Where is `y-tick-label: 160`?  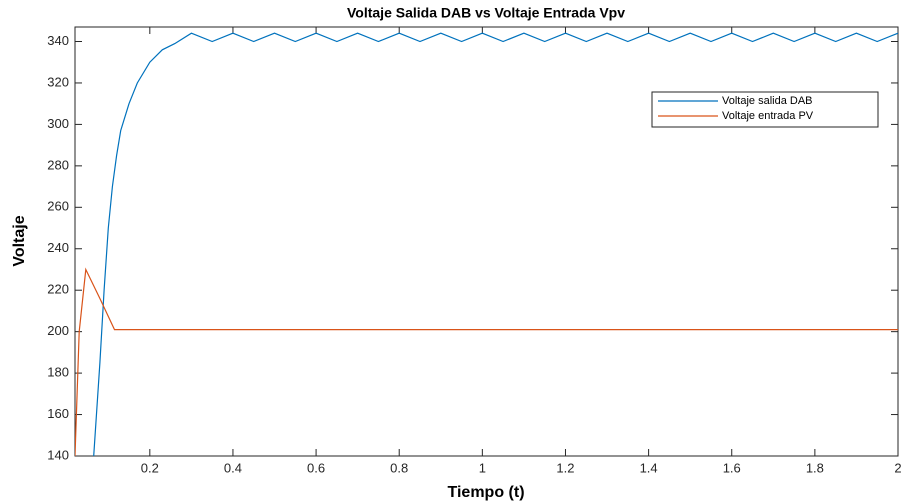
y-tick-label: 160 is located at coordinates (58, 413).